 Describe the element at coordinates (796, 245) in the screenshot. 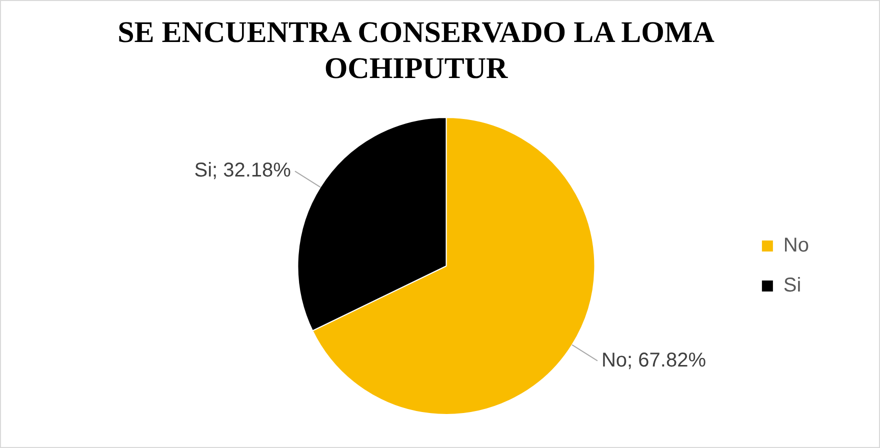

I see `legend-label: No` at that location.